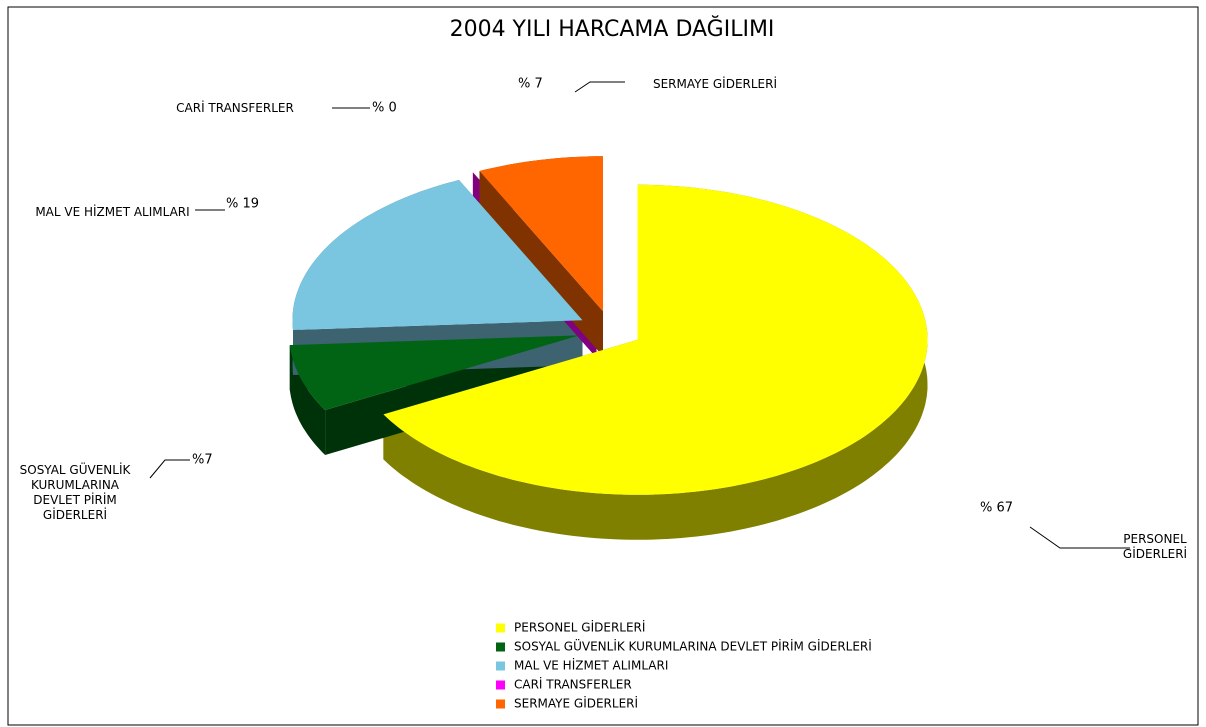  What do you see at coordinates (307, 400) in the screenshot?
I see `slice-side` at bounding box center [307, 400].